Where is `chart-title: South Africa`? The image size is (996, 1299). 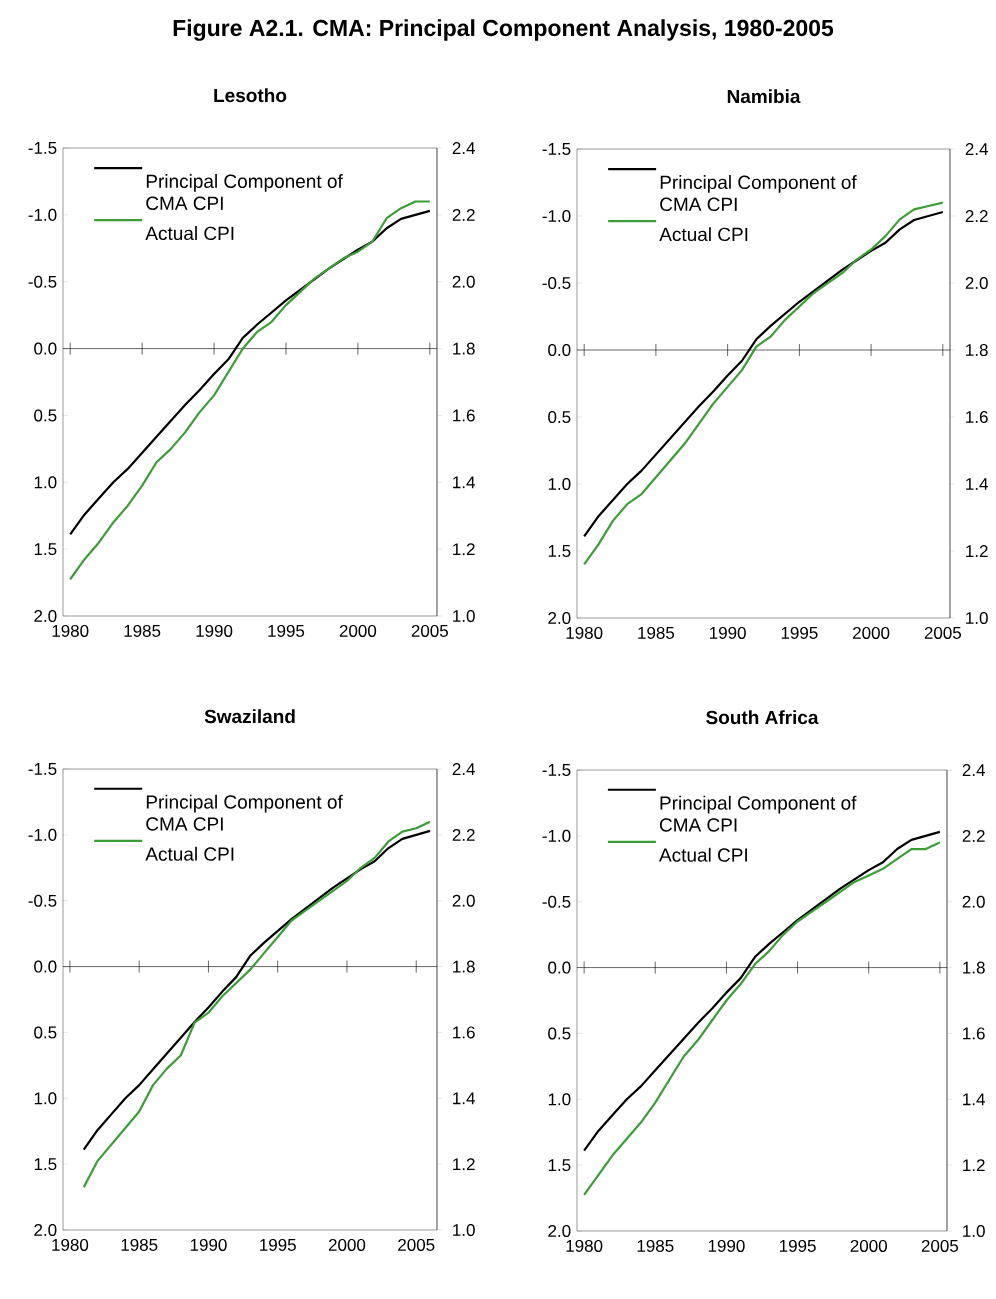
chart-title: South Africa is located at coordinates (762, 717).